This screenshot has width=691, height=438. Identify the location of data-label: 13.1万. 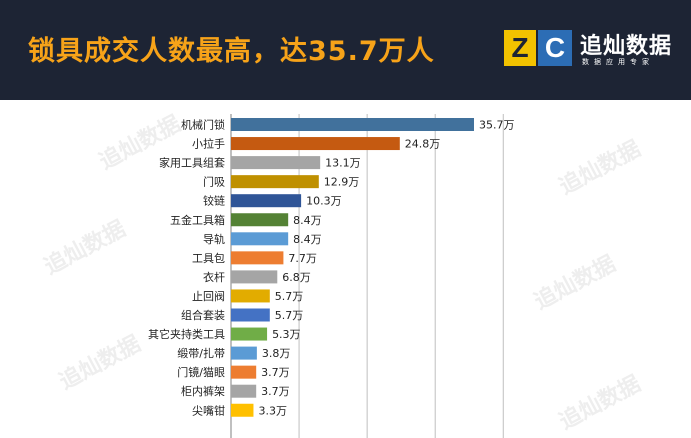
(343, 163).